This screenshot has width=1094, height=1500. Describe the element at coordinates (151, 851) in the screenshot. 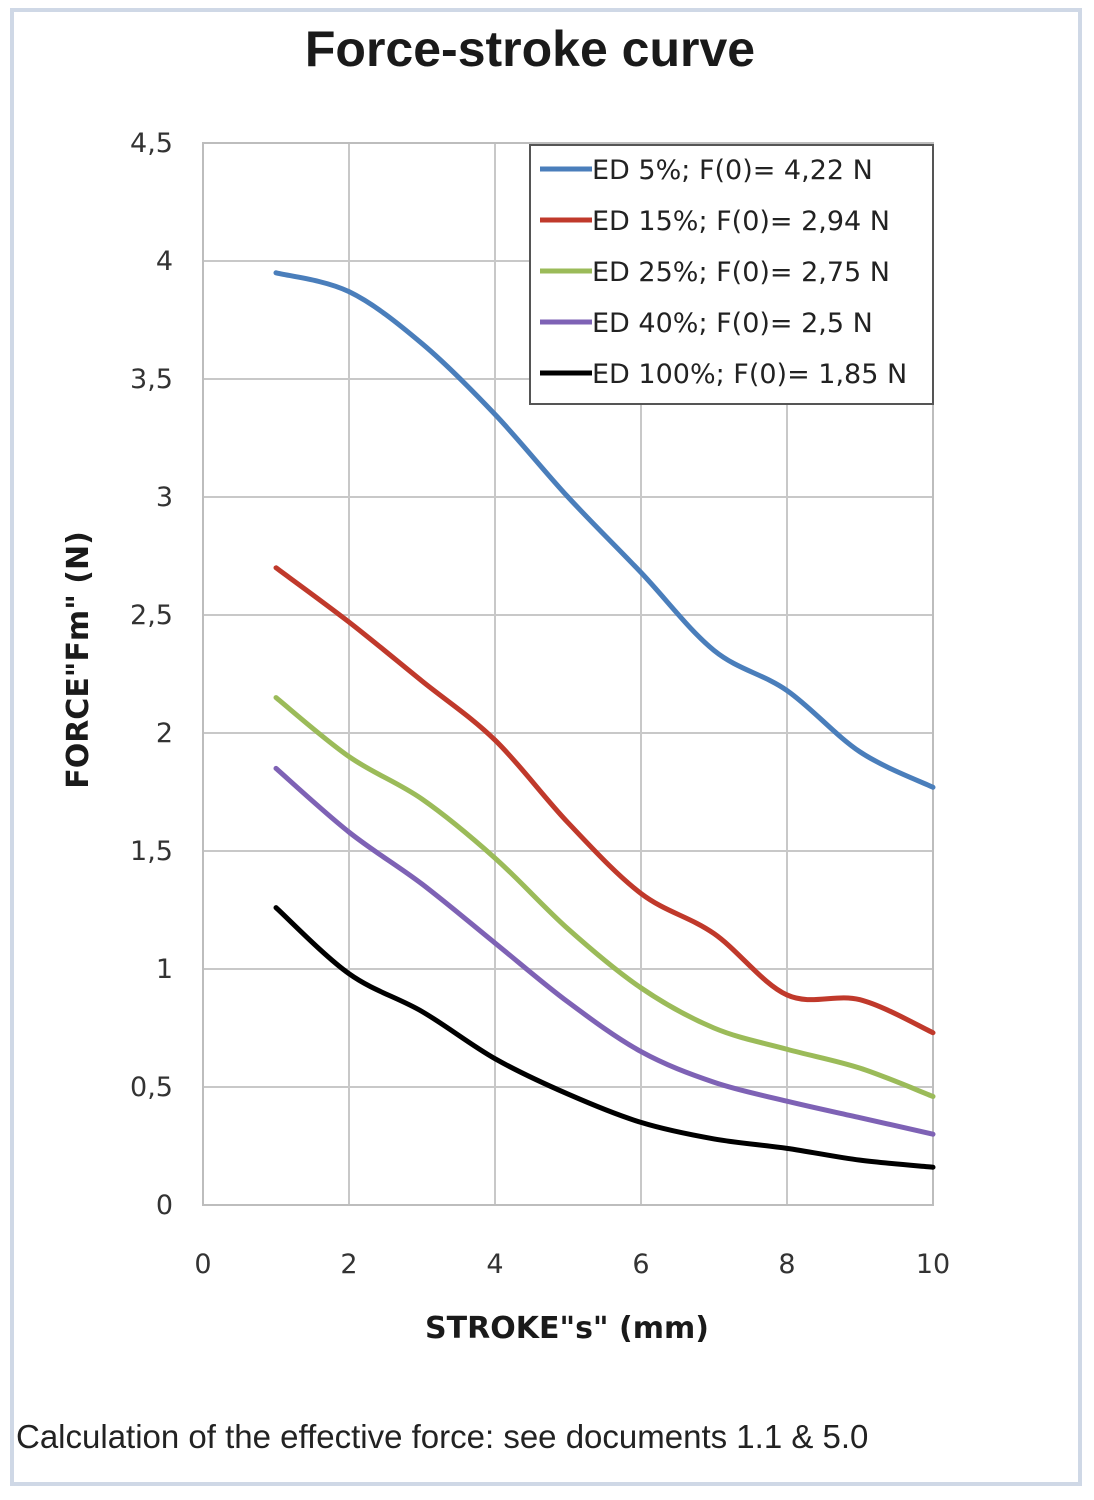

I see `y-tick-label: 1,5` at that location.